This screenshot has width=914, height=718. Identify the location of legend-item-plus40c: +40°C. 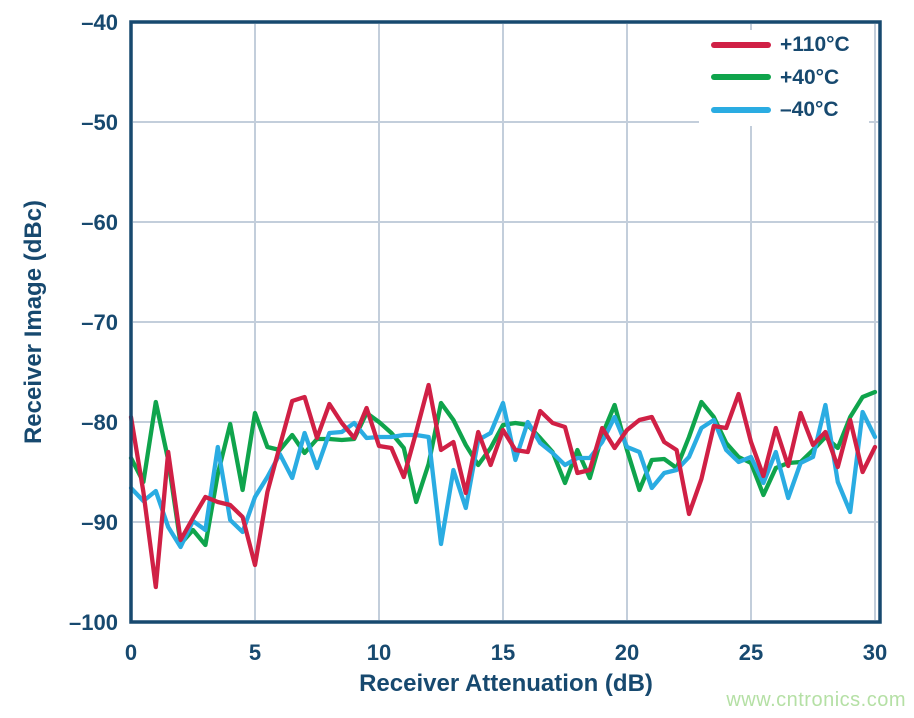
(784, 77).